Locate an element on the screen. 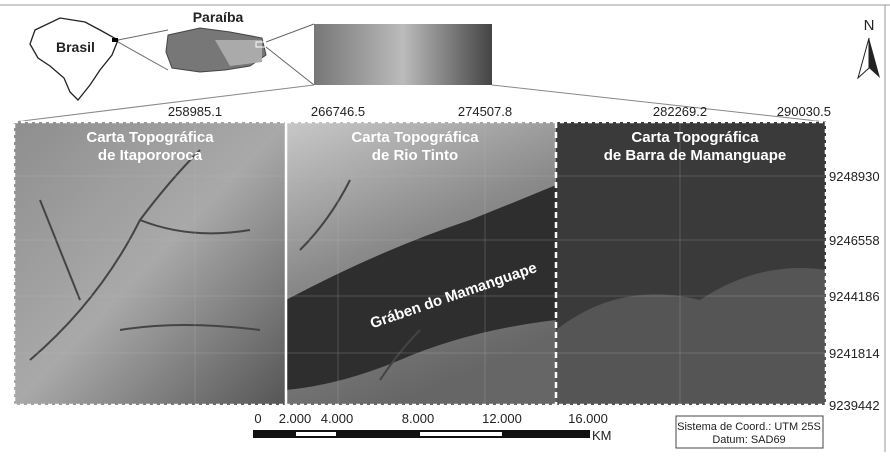 Image resolution: width=890 pixels, height=457 pixels. country-label: Brasil is located at coordinates (75, 47).